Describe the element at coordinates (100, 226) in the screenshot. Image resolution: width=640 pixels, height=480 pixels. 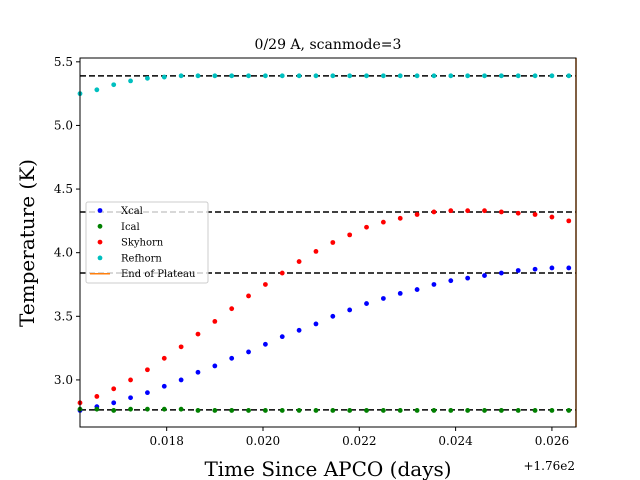
I see `legend-marker-ical` at that location.